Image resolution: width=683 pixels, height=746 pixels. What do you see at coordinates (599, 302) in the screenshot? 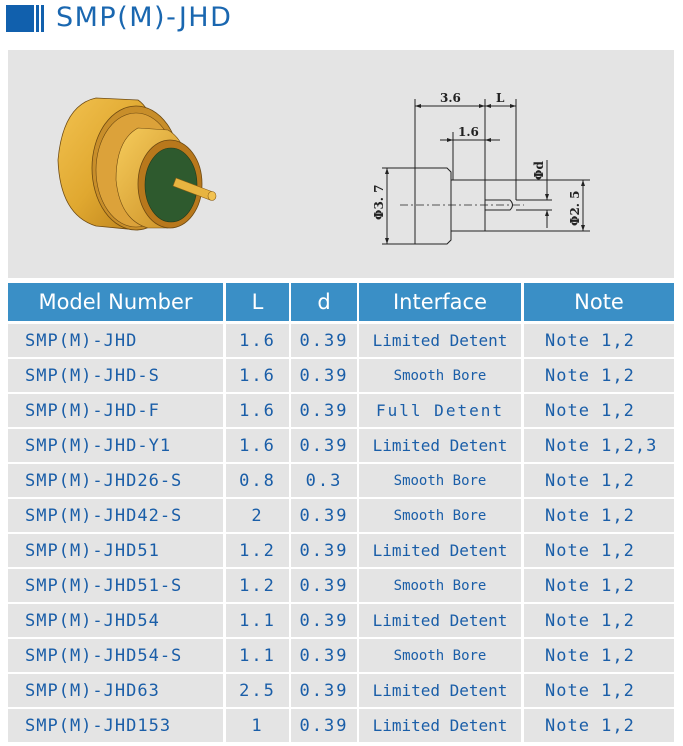
I see `header-note: Note` at bounding box center [599, 302].